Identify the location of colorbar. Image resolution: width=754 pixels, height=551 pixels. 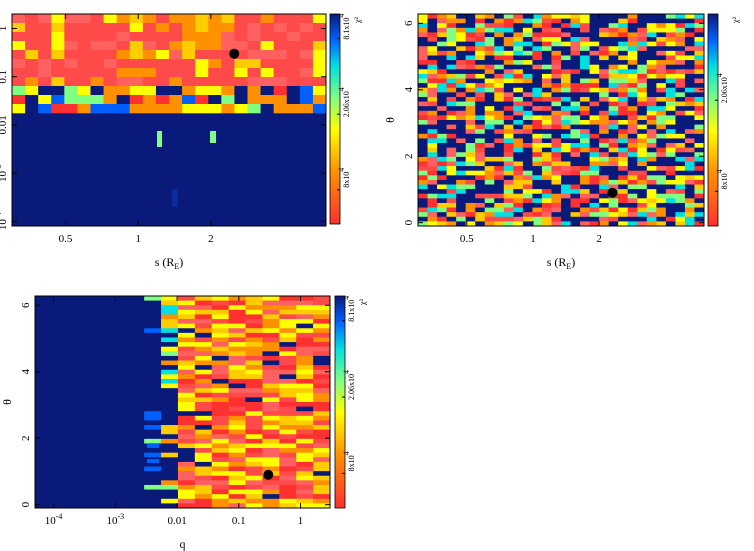
(713, 120).